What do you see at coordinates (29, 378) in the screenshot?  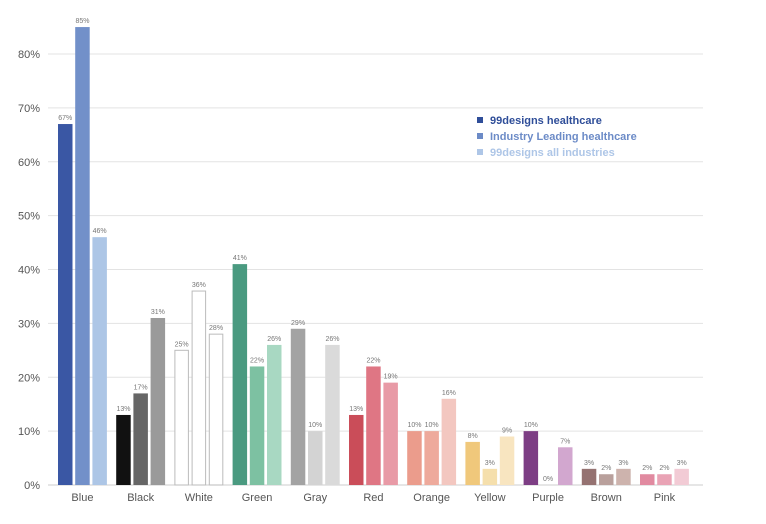 I see `y-tick-label: 20%` at bounding box center [29, 378].